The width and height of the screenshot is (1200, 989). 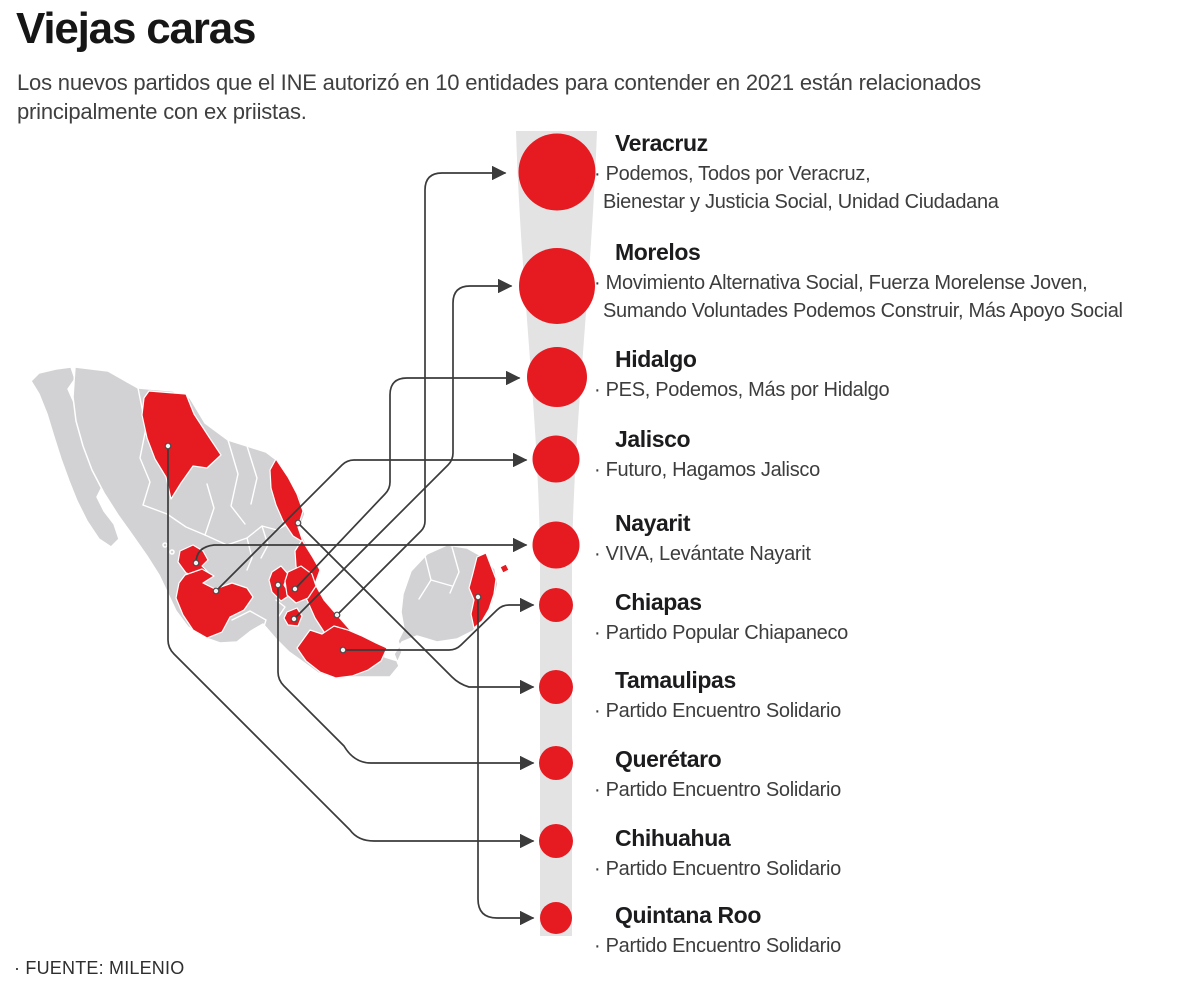 I want to click on dot-tamaulipas, so click(x=298, y=523).